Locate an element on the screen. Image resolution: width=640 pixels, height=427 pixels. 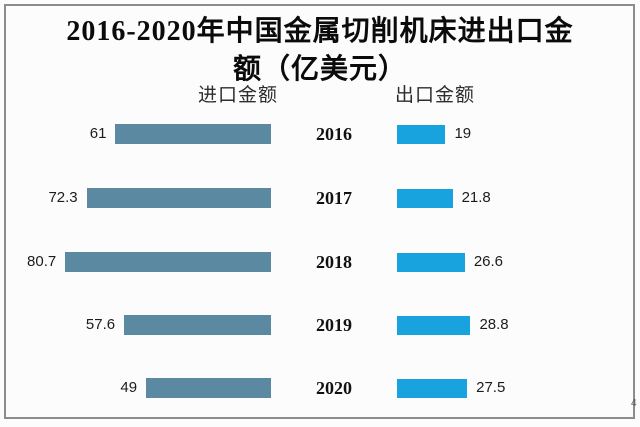
chart-row: 72.3 2017 21.8 is located at coordinates (320, 198).